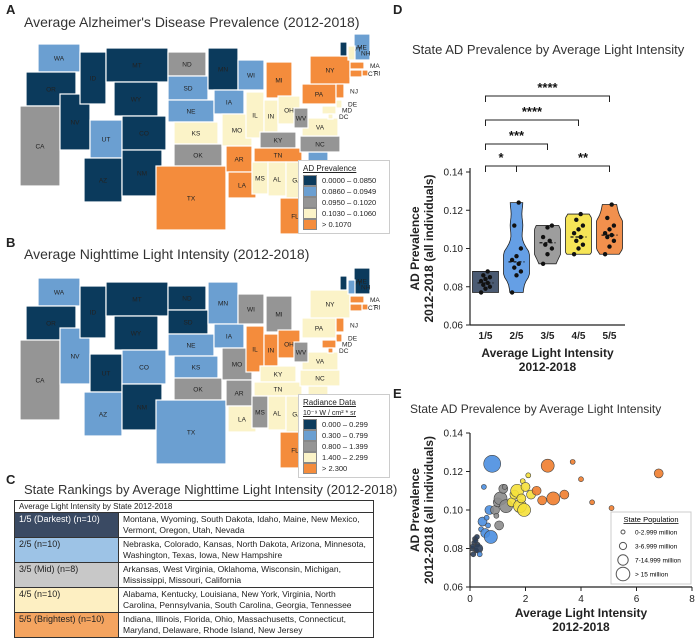 Image resolution: width=700 pixels, height=640 pixels. What do you see at coordinates (66, 600) in the screenshot?
I see `rankings-tier: 4/5 (n=10)` at bounding box center [66, 600].